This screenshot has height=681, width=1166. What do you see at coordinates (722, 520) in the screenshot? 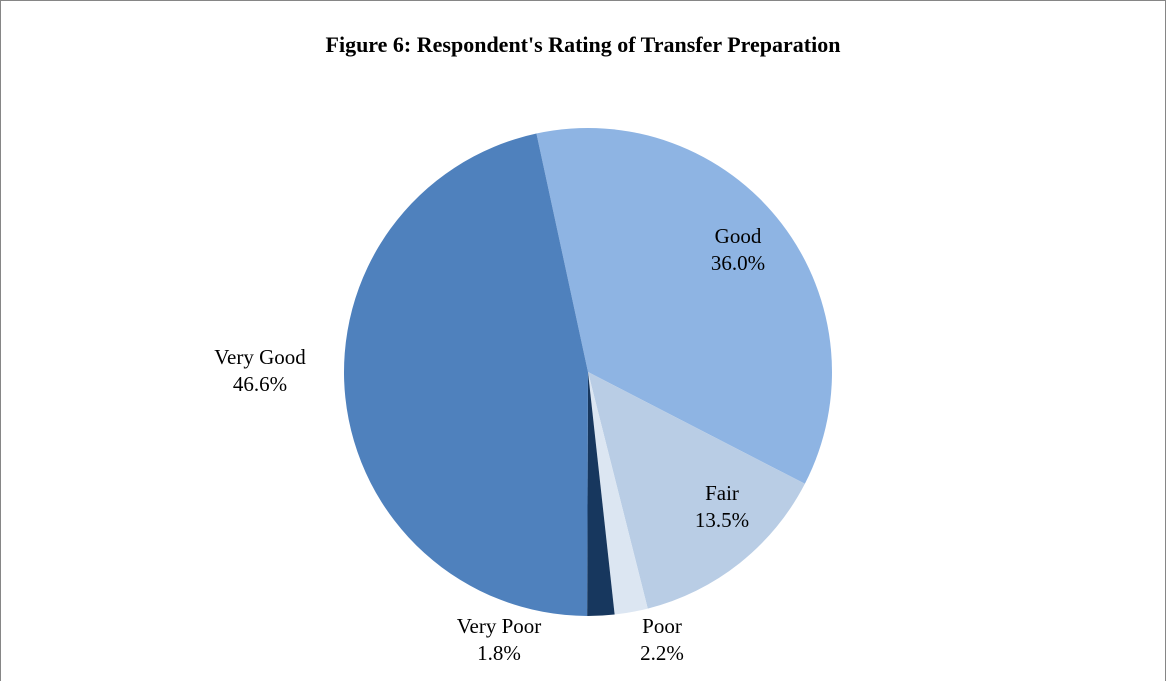
I see `slice-value-label: 13.5%` at bounding box center [722, 520].